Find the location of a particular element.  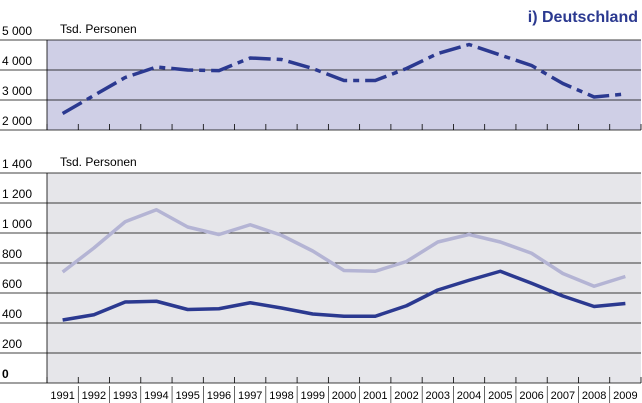

x-tick-label: 1996 is located at coordinates (219, 396).